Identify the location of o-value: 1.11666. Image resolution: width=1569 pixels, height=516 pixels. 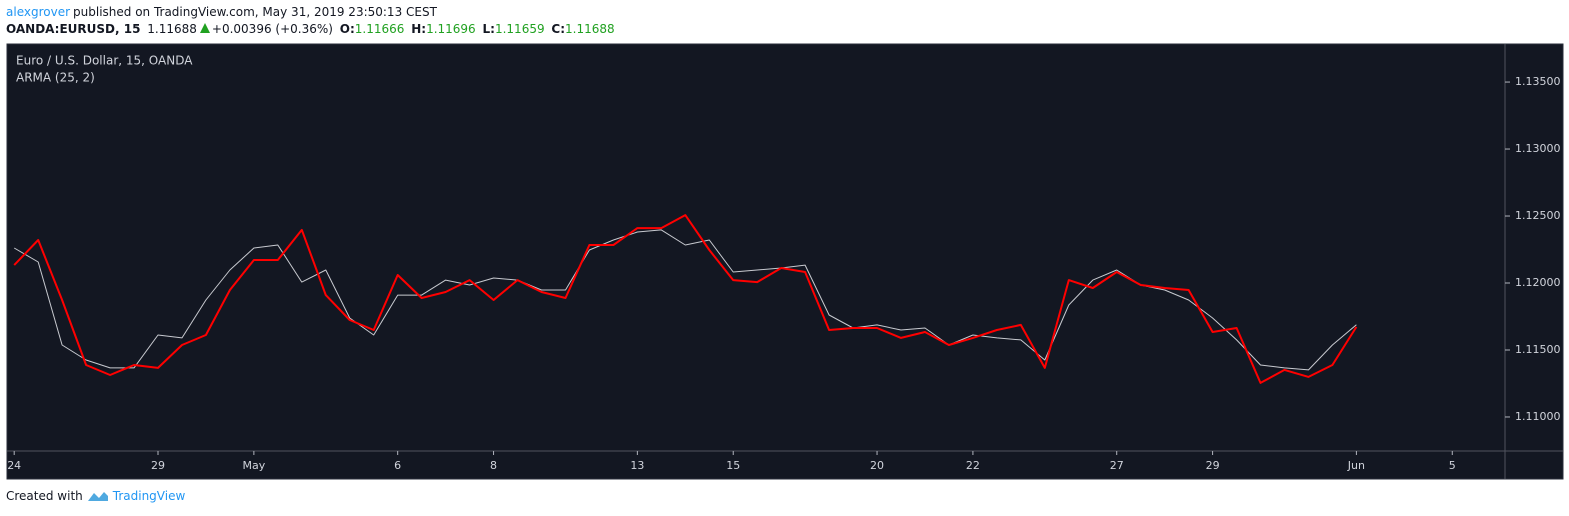
(379, 29).